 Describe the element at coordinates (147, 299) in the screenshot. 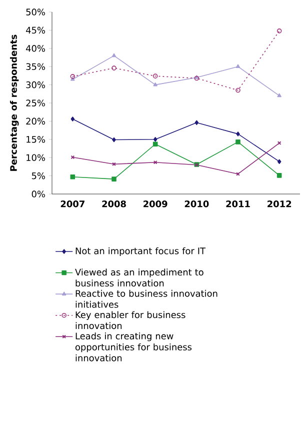

I see `legend-label: Reactive to business innovation initiatives` at that location.